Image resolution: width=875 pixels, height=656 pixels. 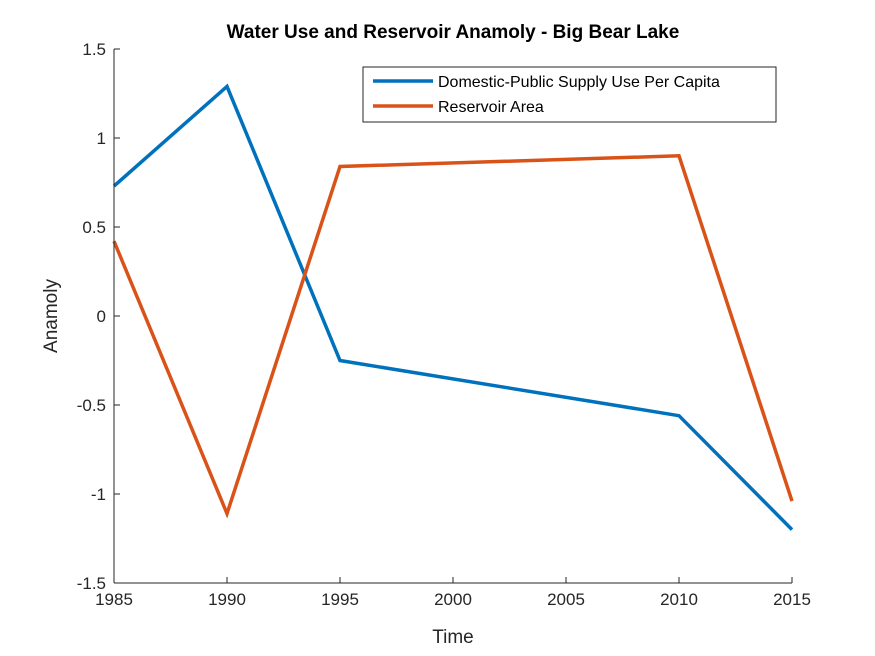 I want to click on legend-label-2: Reservoir Area, so click(x=491, y=107).